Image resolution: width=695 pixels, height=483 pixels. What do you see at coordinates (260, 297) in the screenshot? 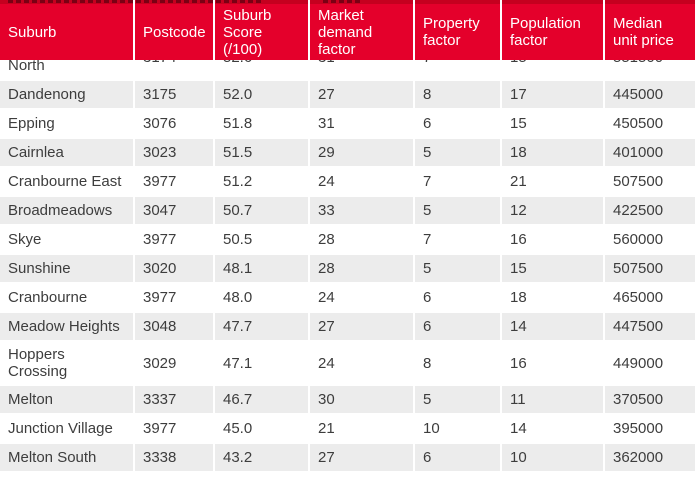
I see `score-cell: 48.0` at bounding box center [260, 297].